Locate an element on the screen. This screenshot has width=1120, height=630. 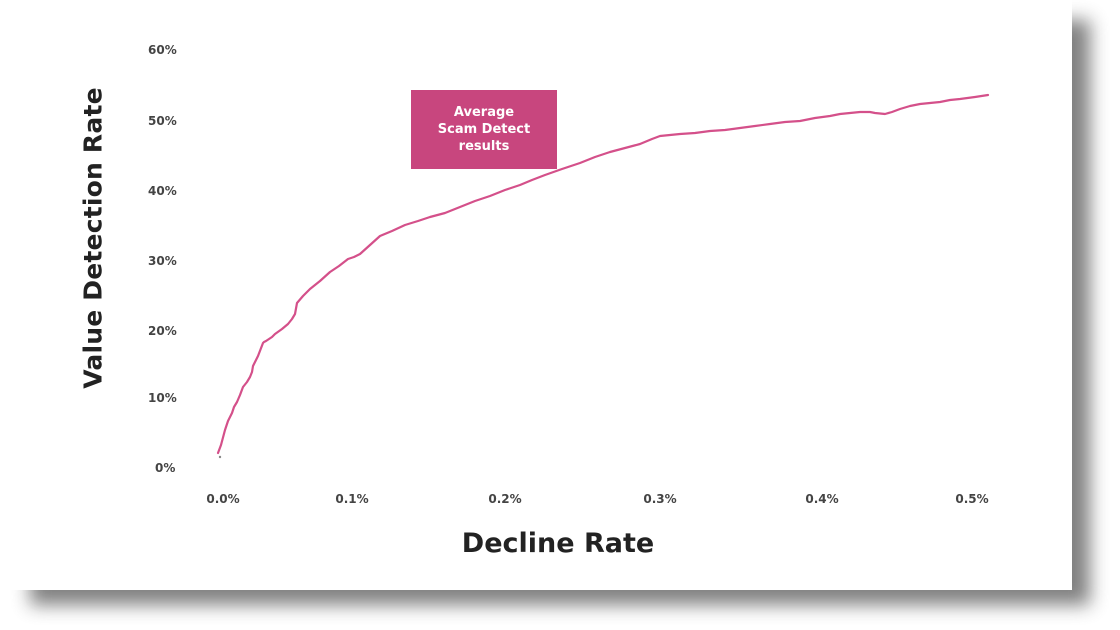
x-tick-0-4: 0.4% is located at coordinates (822, 499).